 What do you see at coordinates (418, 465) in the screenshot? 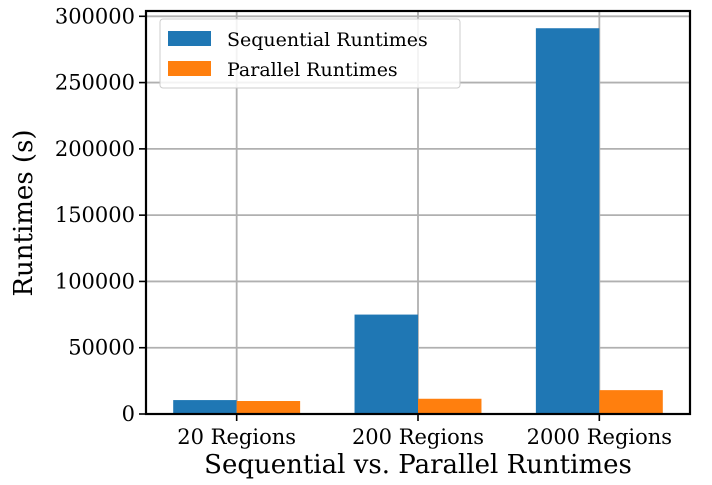
I see `x-axis-label: Sequential vs. Parallel Runtimes` at bounding box center [418, 465].